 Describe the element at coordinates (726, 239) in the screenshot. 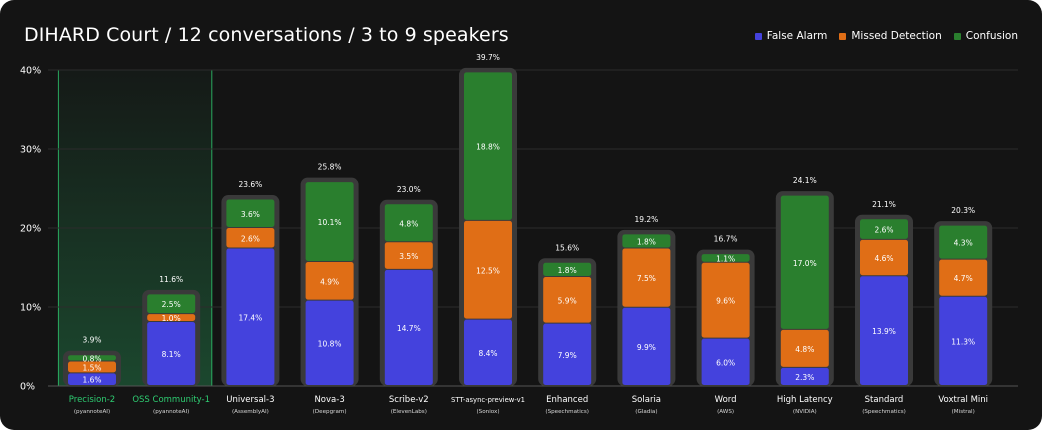

I see `bar-total-label: 16.7%` at that location.